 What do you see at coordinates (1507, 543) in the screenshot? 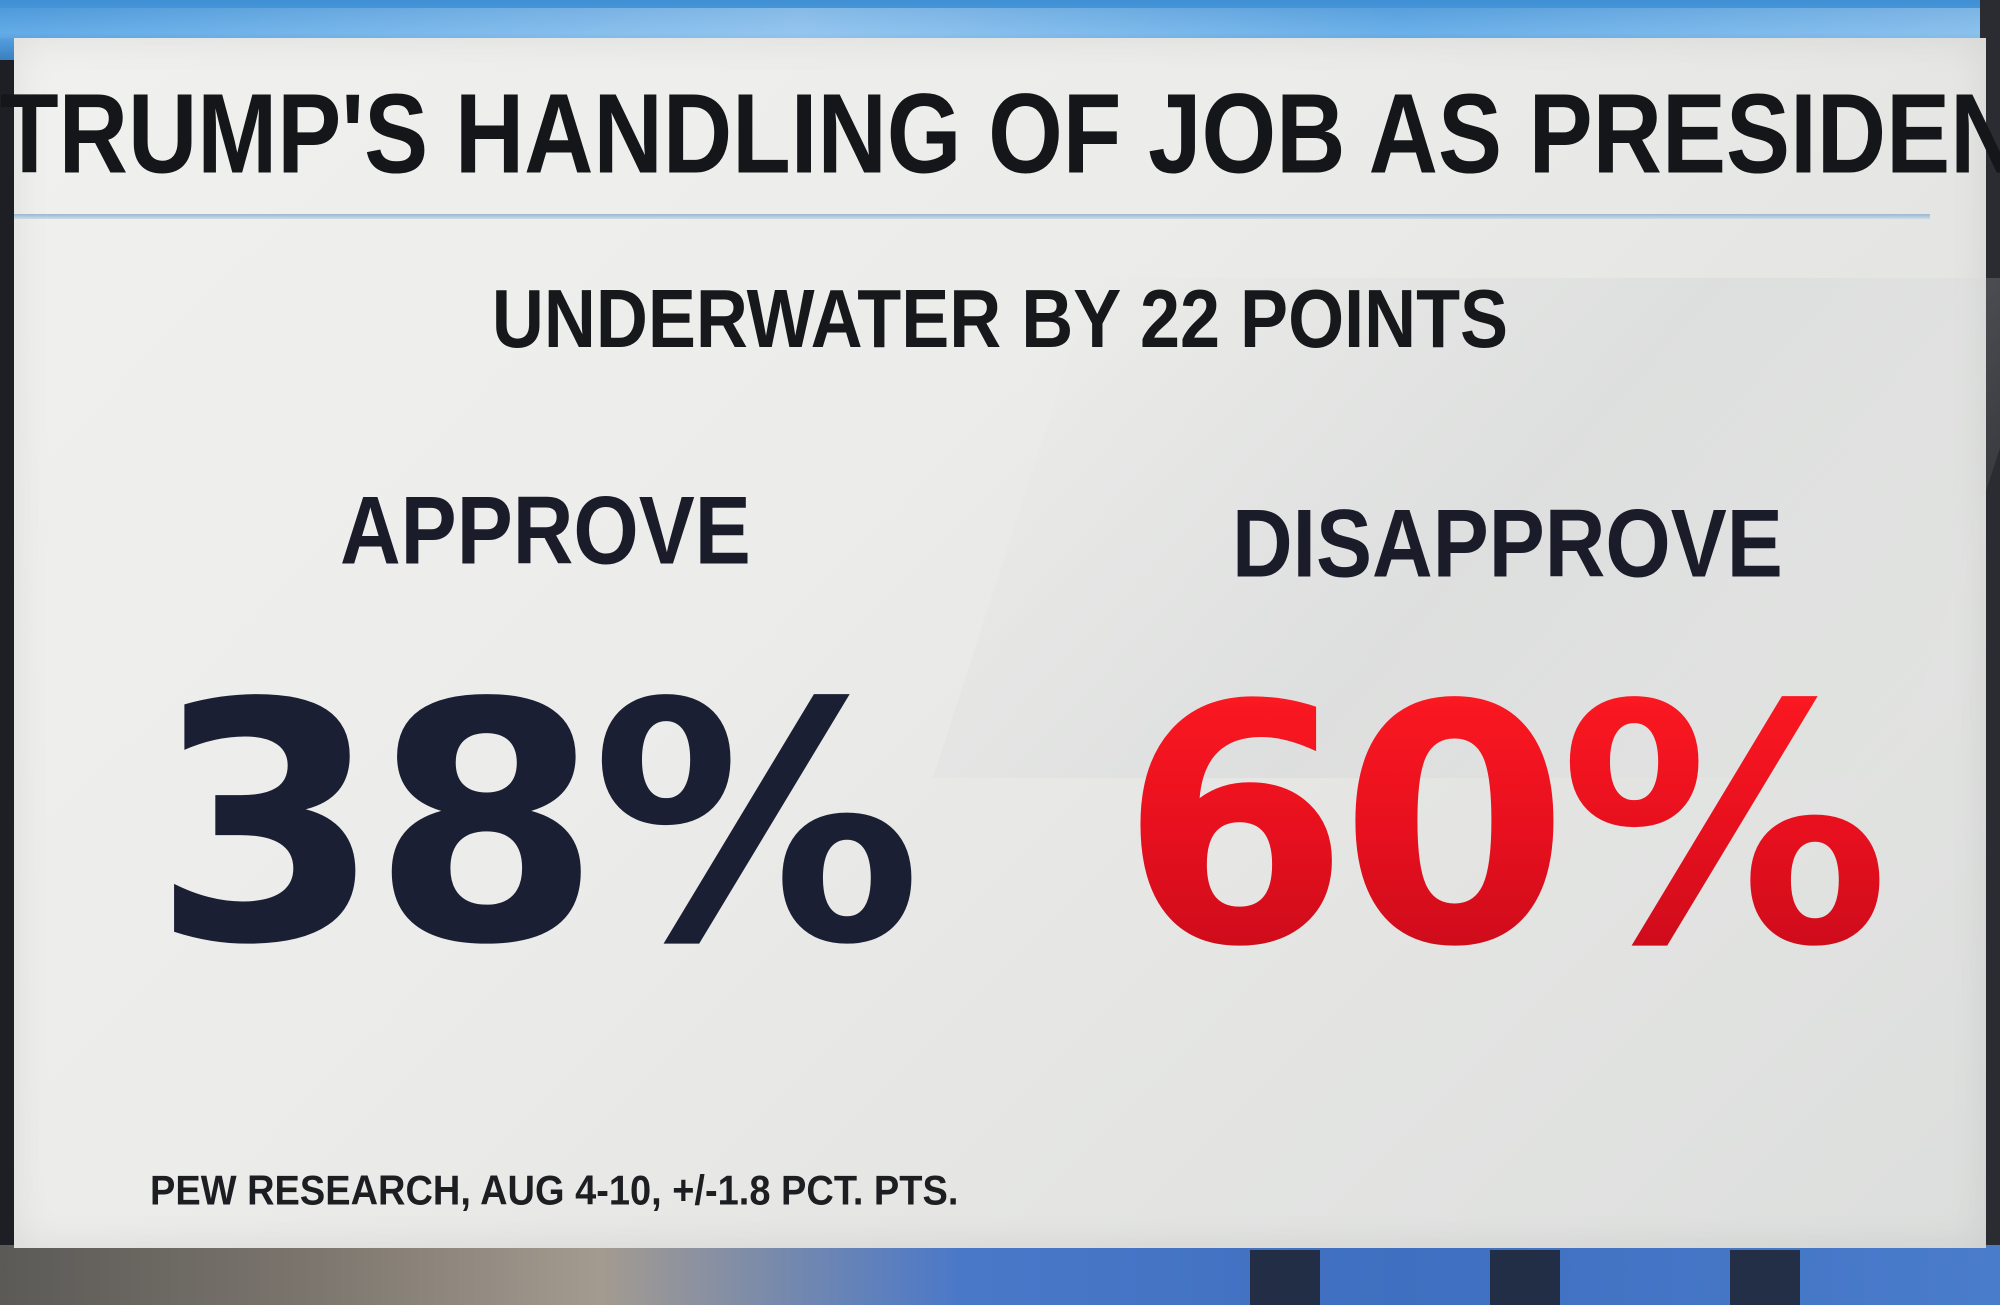
I see `disapprove-label: DISAPPROVE` at bounding box center [1507, 543].